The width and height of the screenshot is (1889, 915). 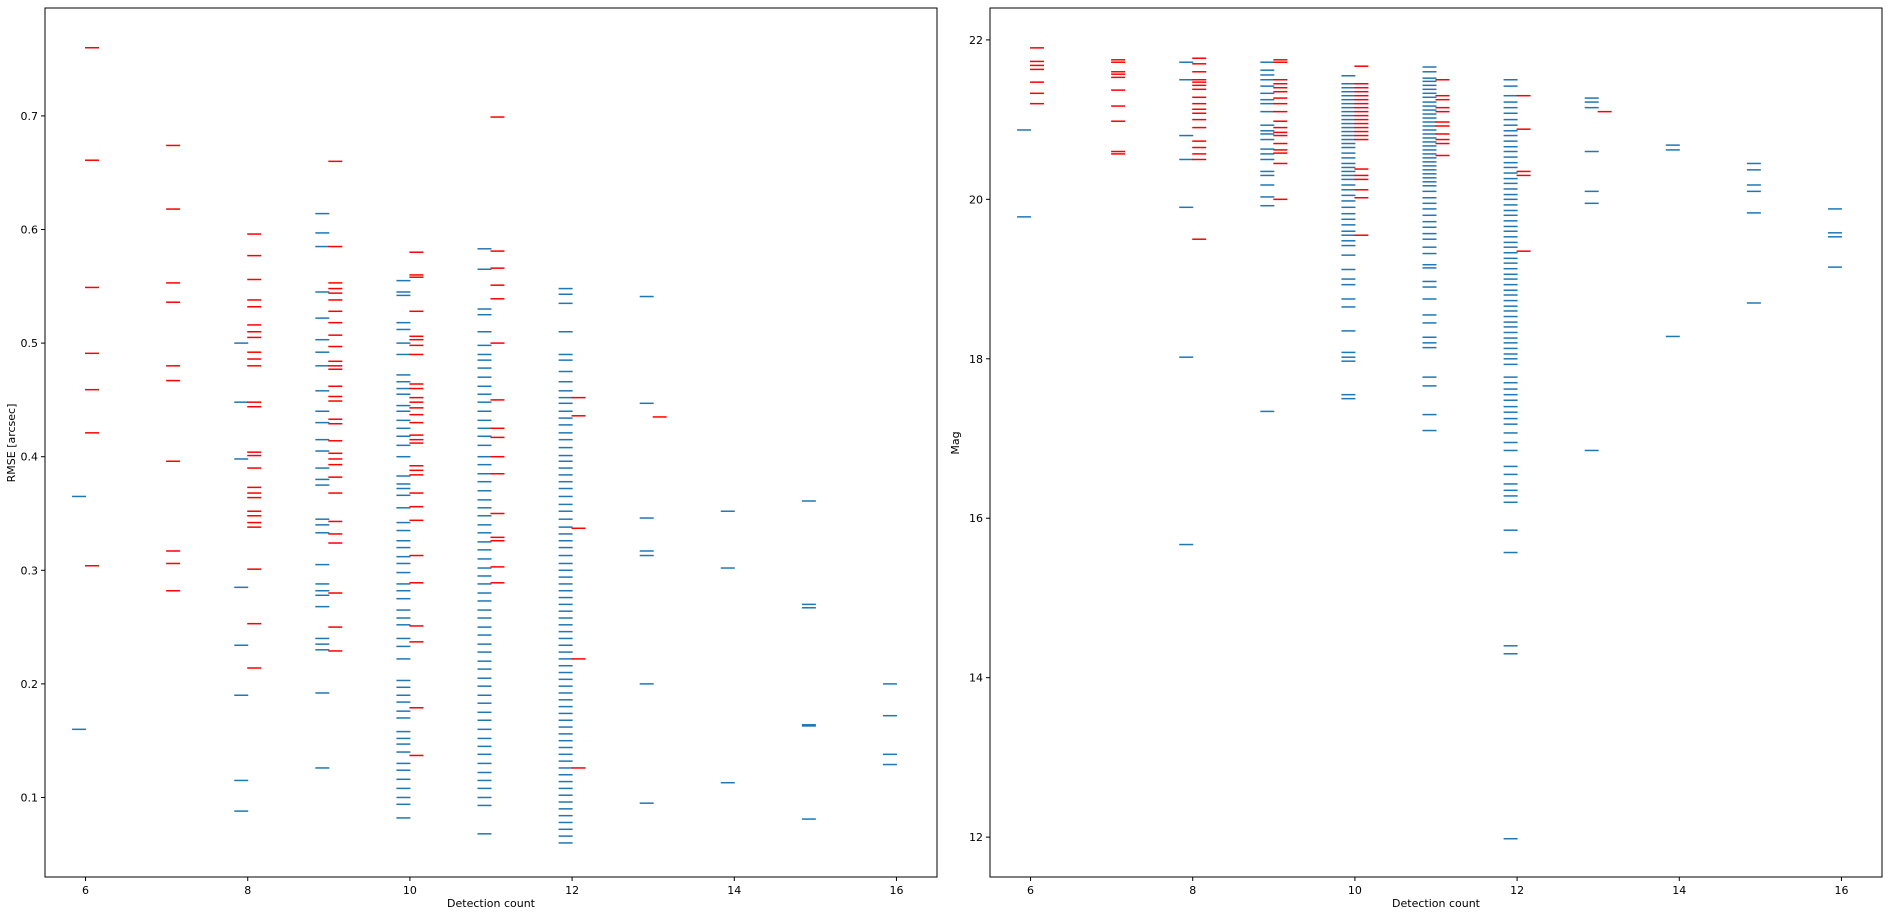 What do you see at coordinates (491, 903) in the screenshot?
I see `rmse-x-axis-label: Detection count` at bounding box center [491, 903].